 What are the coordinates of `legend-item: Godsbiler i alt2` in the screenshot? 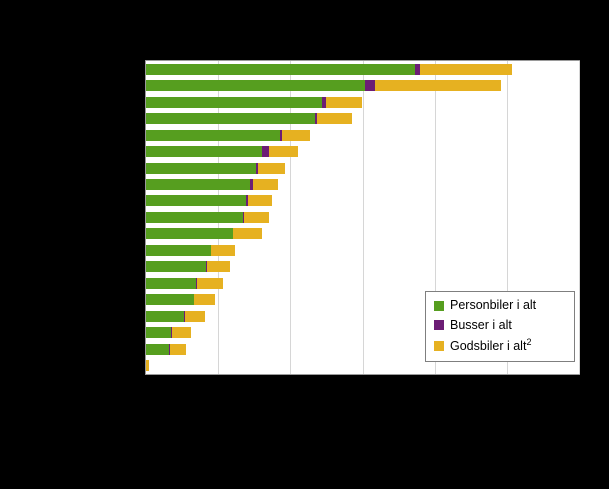 It's located at (500, 345).